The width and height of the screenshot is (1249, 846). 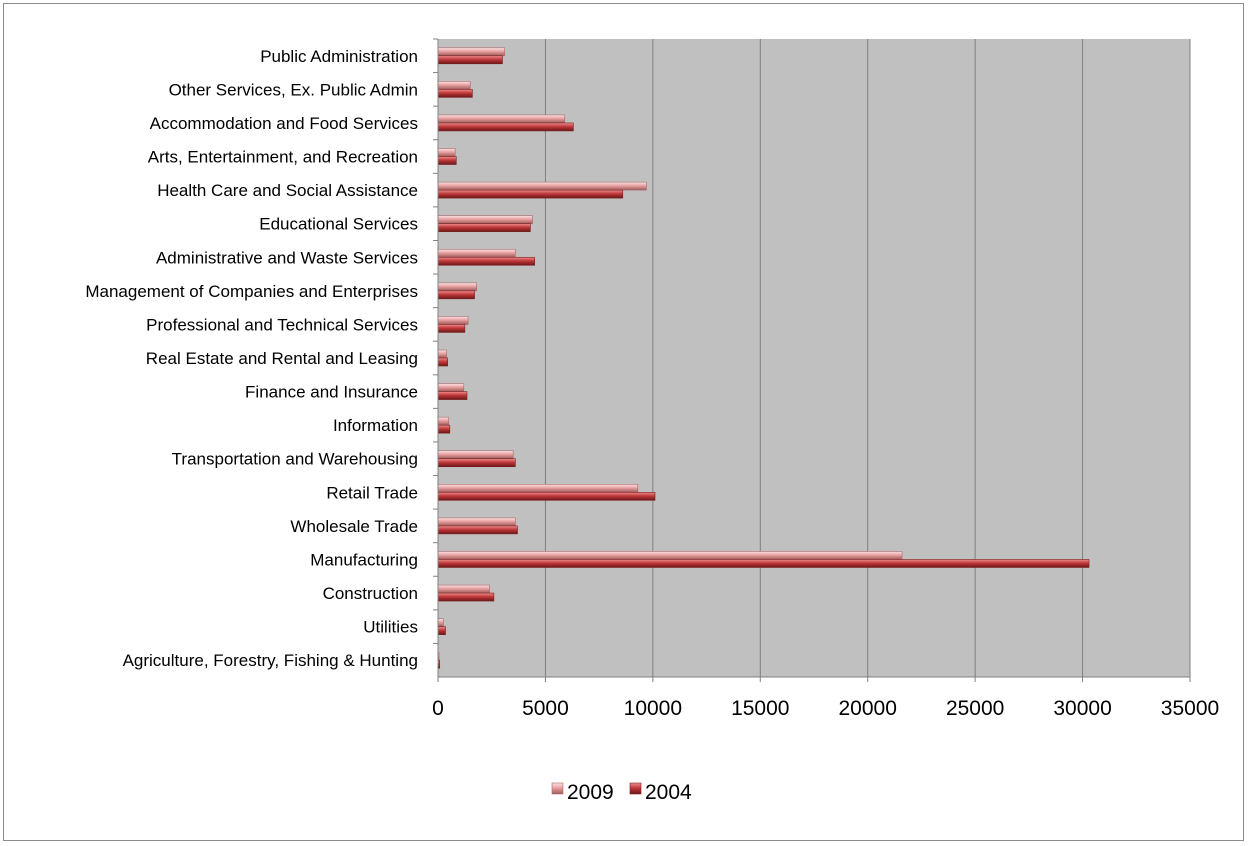 I want to click on category-label: Transportation and Warehousing, so click(x=295, y=459).